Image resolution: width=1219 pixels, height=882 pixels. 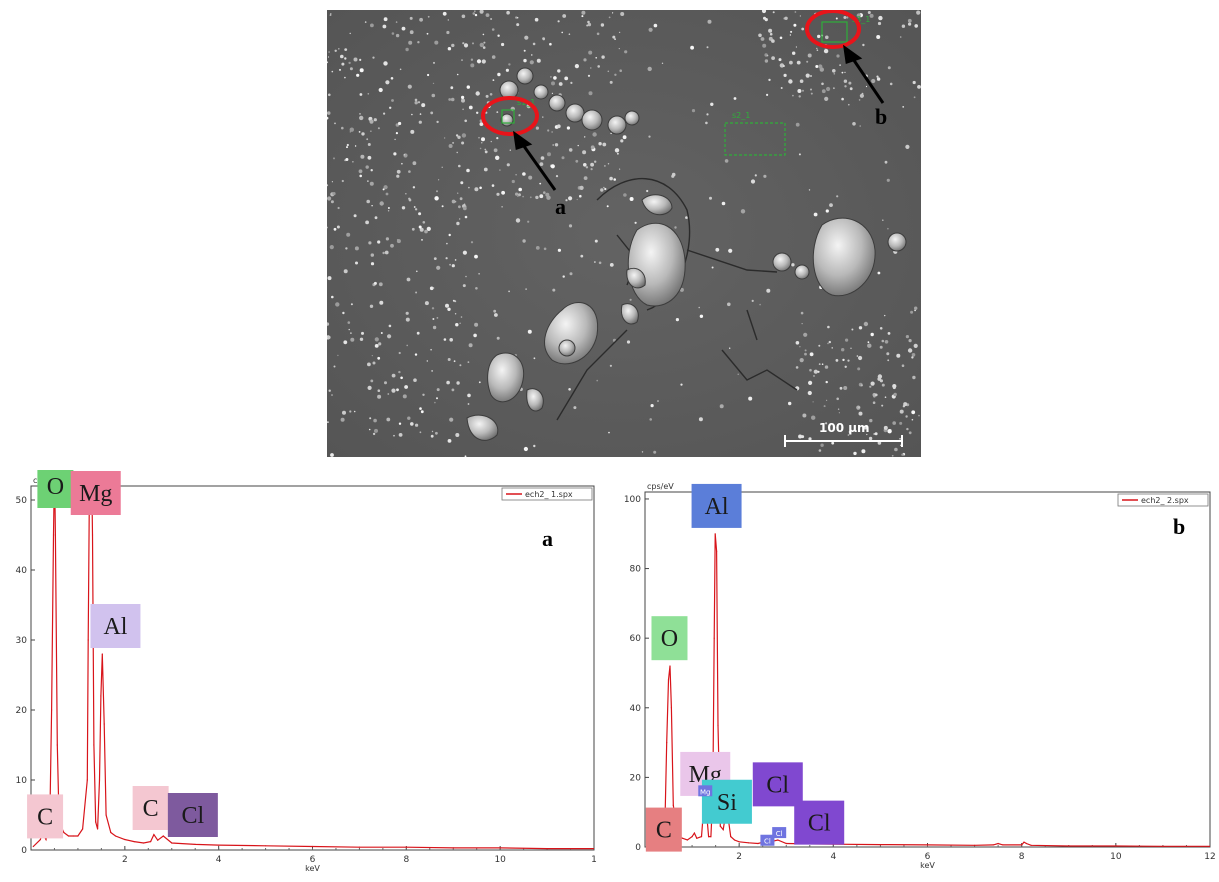 What do you see at coordinates (861, 19) in the screenshot?
I see `roi-label-3: s3_1` at bounding box center [861, 19].